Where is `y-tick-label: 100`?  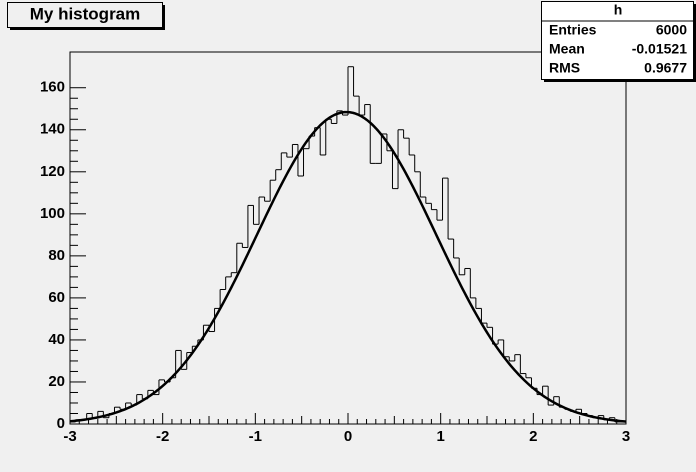 y-tick-label: 100 is located at coordinates (52, 213).